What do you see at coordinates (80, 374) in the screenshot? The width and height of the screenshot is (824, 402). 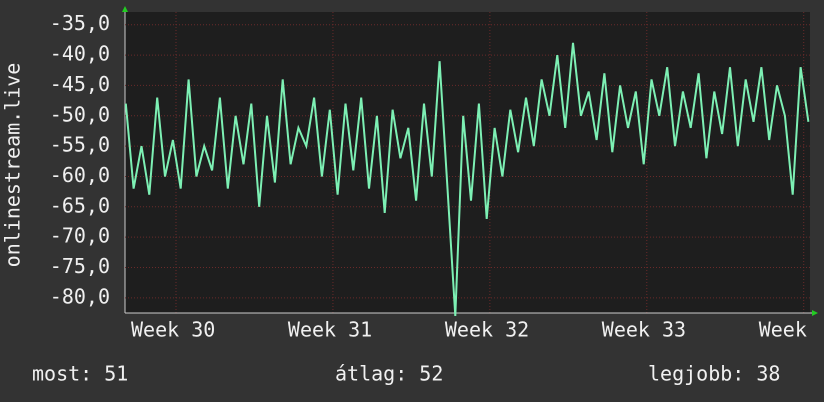 I see `stat-current: most: 51` at bounding box center [80, 374].